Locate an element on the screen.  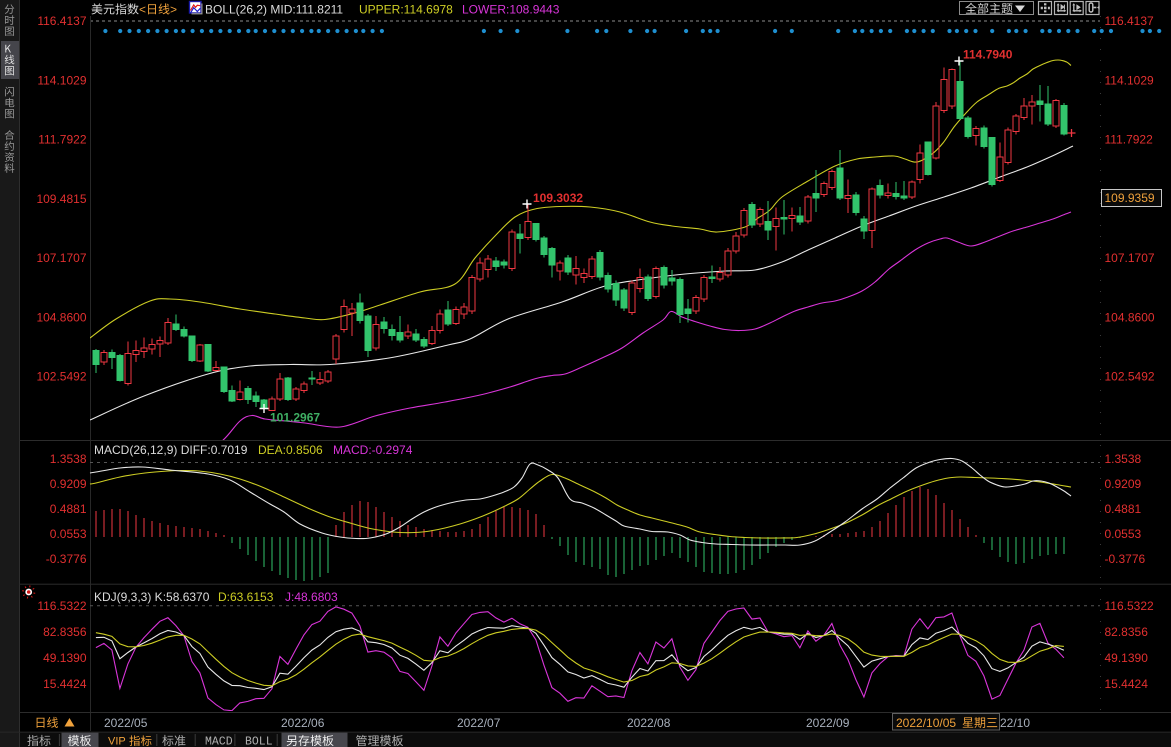
svg-text: 101.2967 is located at coordinates (295, 418).